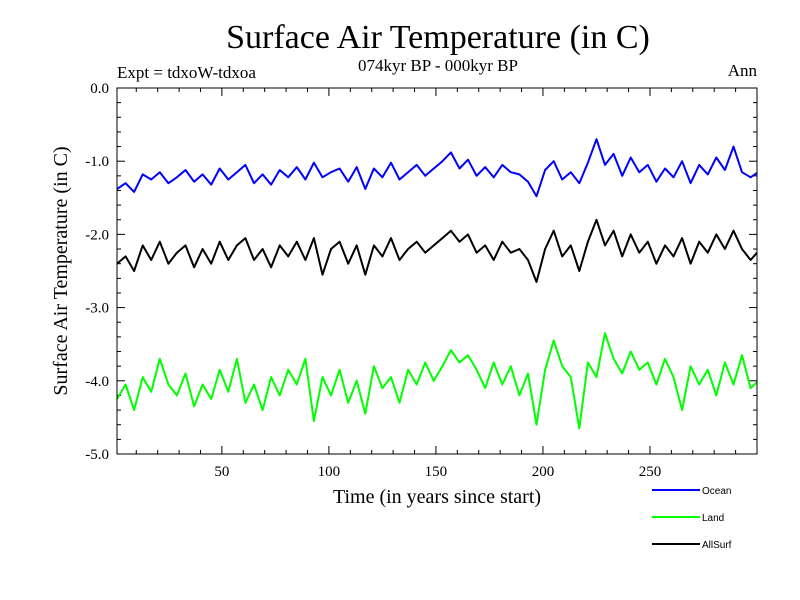  I want to click on x-tick-label: 150, so click(436, 472).